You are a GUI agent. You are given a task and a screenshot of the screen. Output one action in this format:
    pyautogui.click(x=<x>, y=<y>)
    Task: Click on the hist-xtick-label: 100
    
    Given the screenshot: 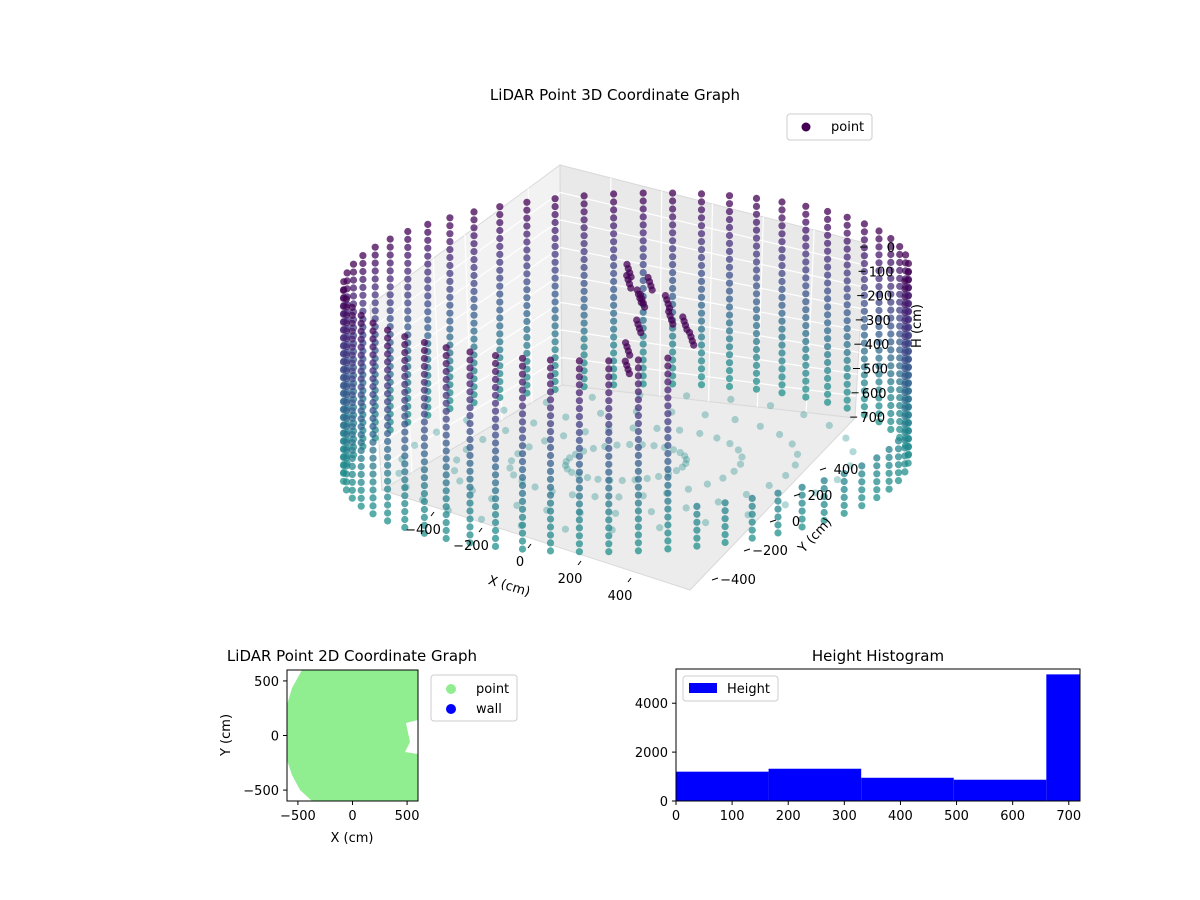 What is the action you would take?
    pyautogui.click(x=732, y=816)
    